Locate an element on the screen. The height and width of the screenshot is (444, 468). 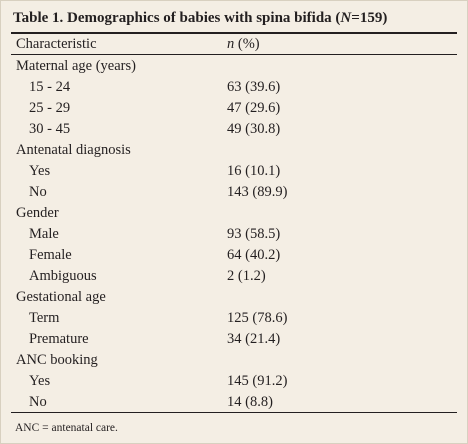
header-italic: n is located at coordinates (231, 44).